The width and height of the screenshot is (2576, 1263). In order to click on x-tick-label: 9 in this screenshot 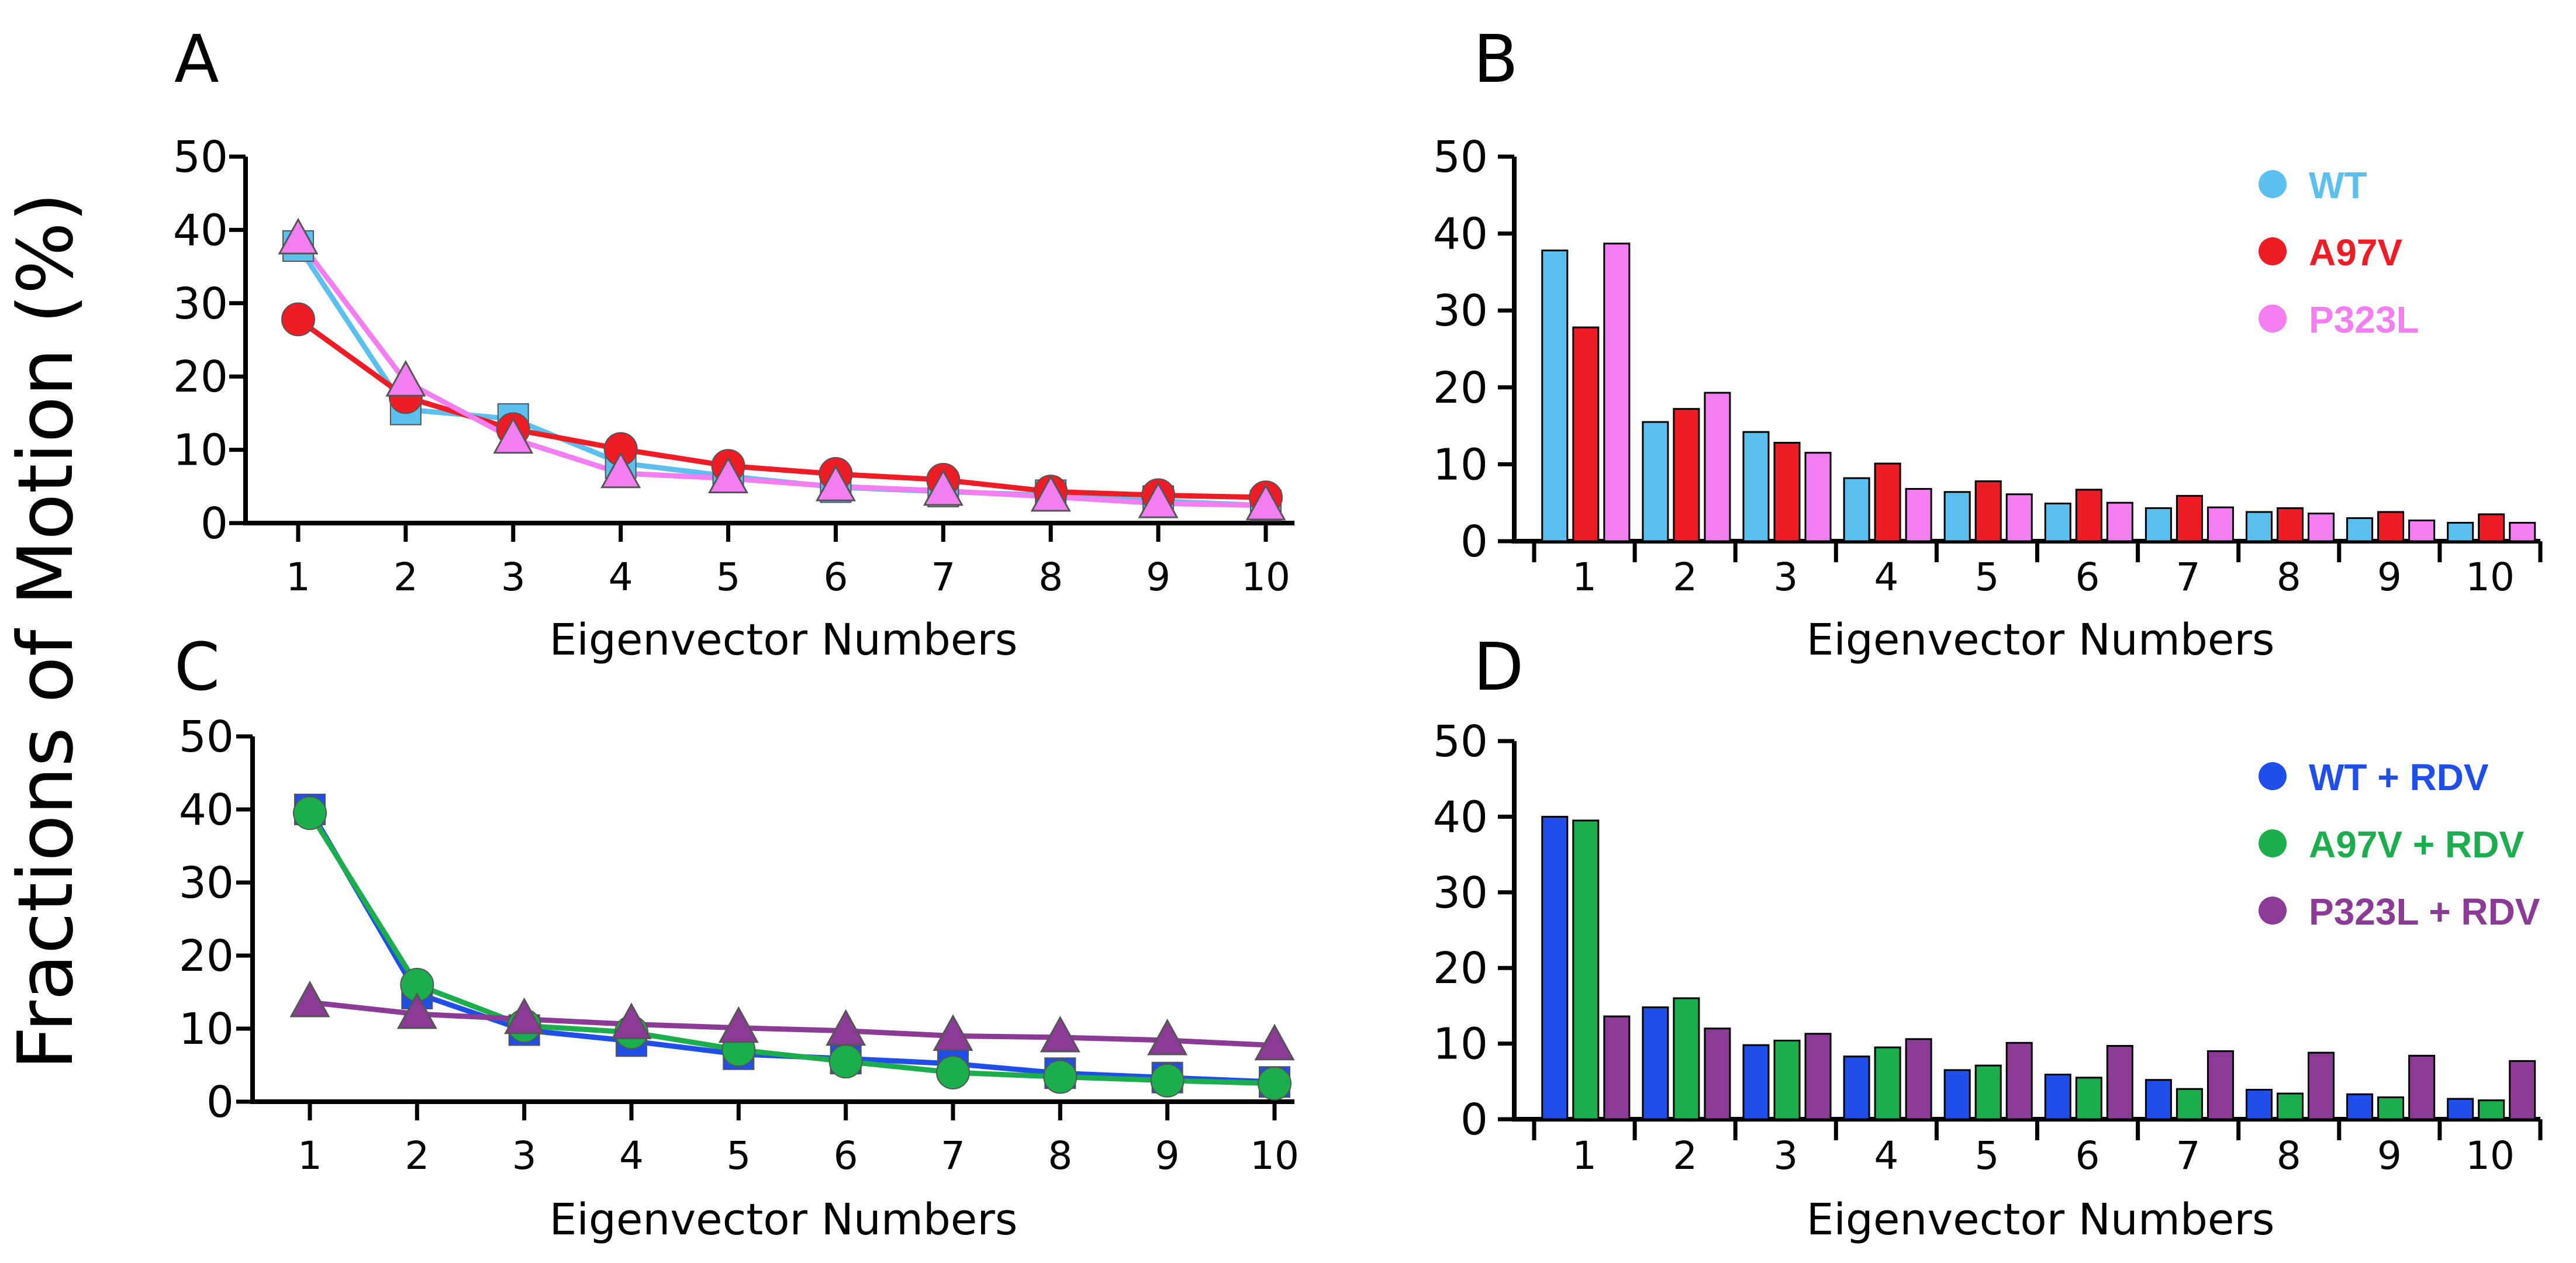, I will do `click(1167, 1155)`.